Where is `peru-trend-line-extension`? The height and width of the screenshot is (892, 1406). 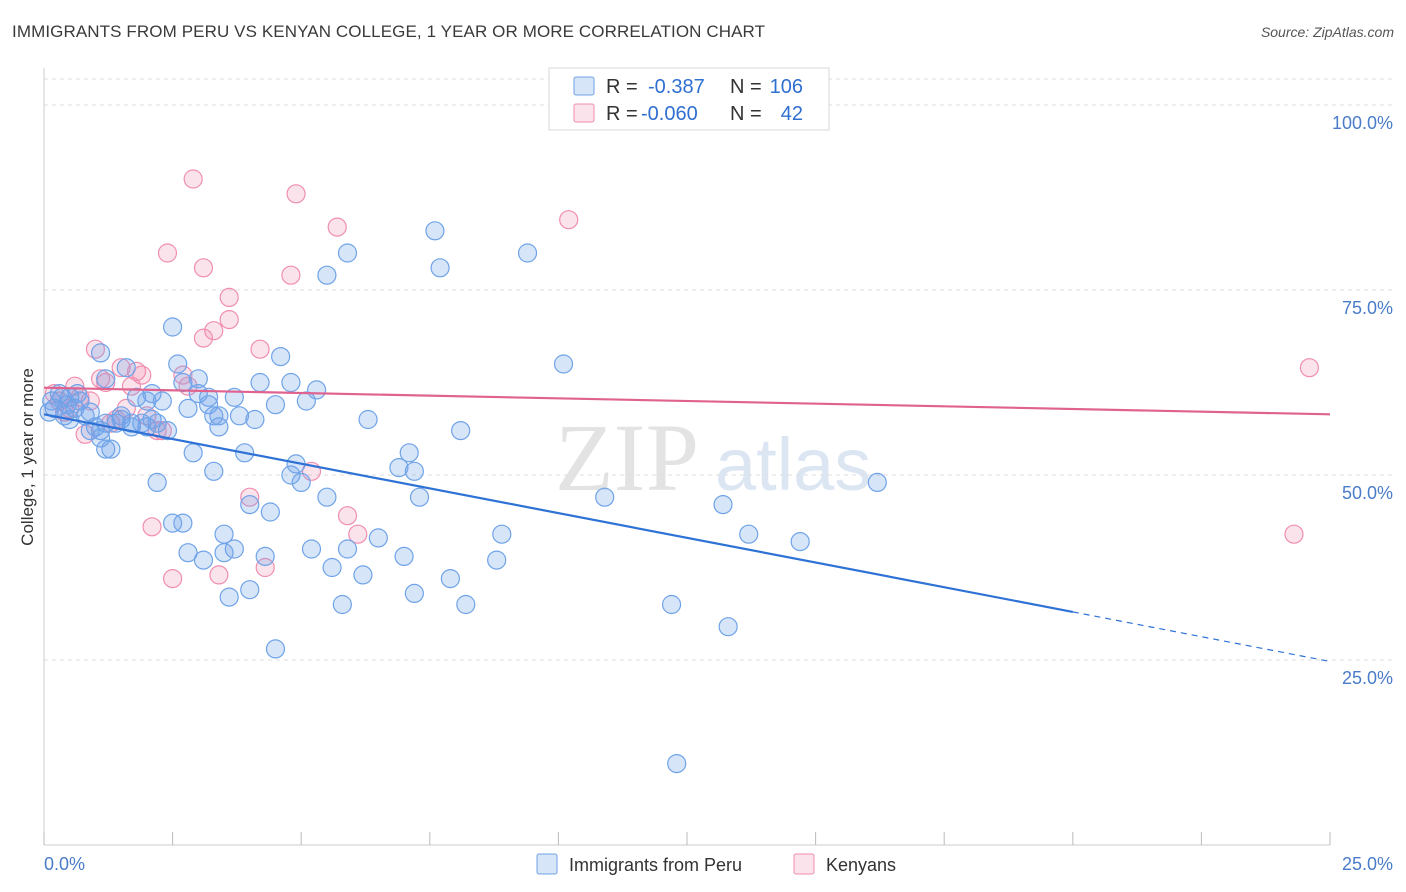 peru-trend-line-extension is located at coordinates (1201, 637).